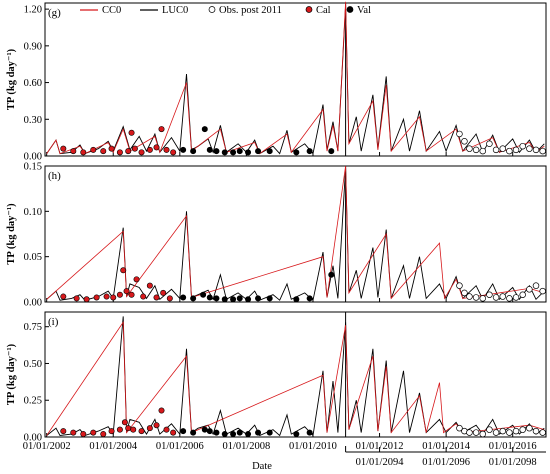 The image size is (550, 474). I want to click on legend-label-obs: Obs. post 2011, so click(250, 10).